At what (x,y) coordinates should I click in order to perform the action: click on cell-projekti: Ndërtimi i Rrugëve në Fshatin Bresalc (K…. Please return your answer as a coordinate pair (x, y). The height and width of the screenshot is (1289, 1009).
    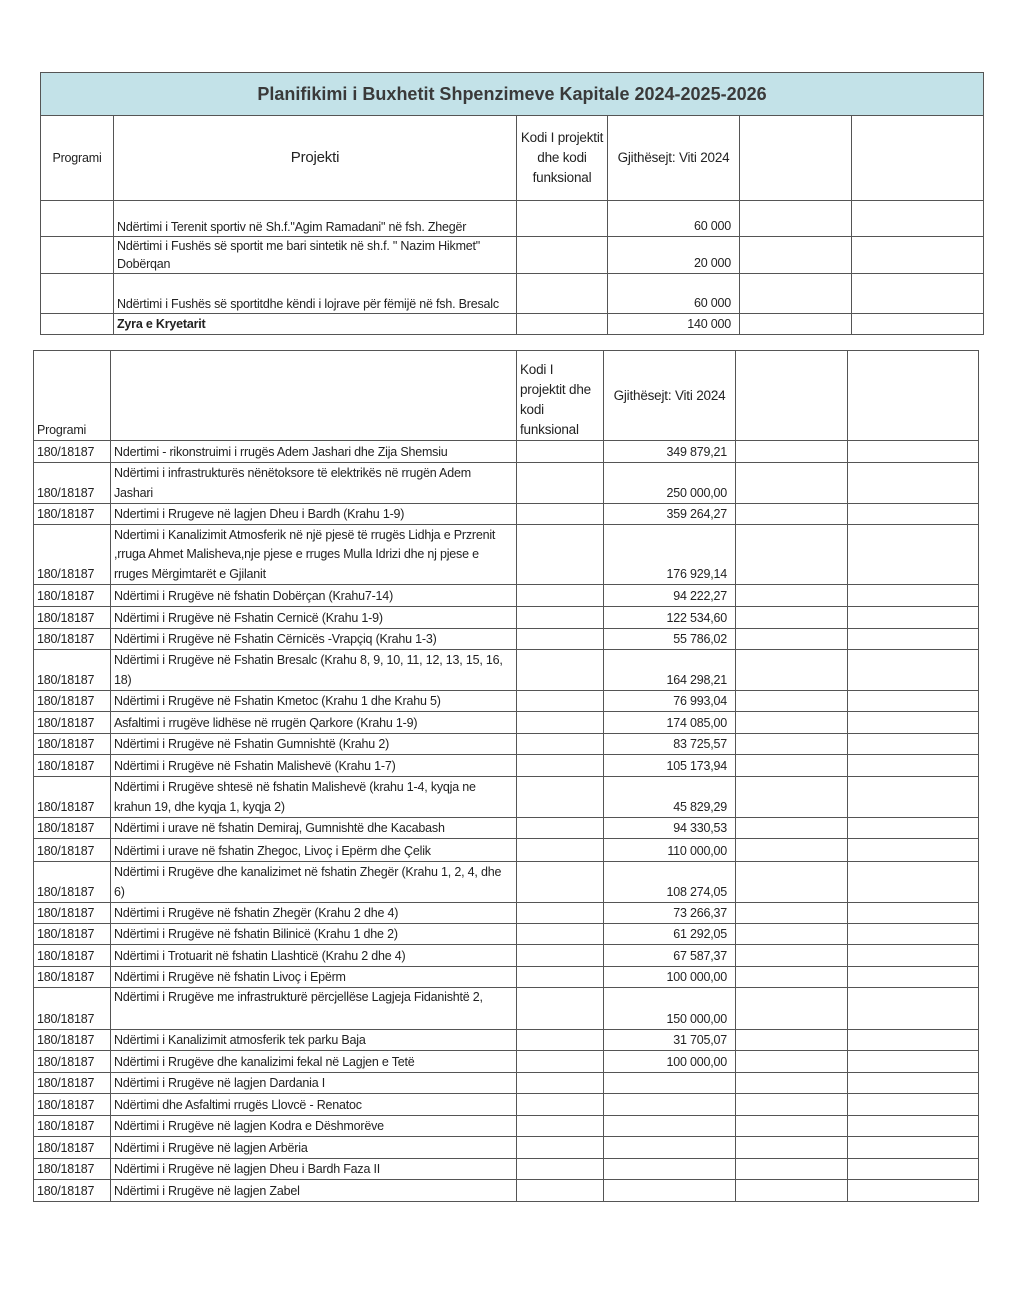
    Looking at the image, I should click on (313, 670).